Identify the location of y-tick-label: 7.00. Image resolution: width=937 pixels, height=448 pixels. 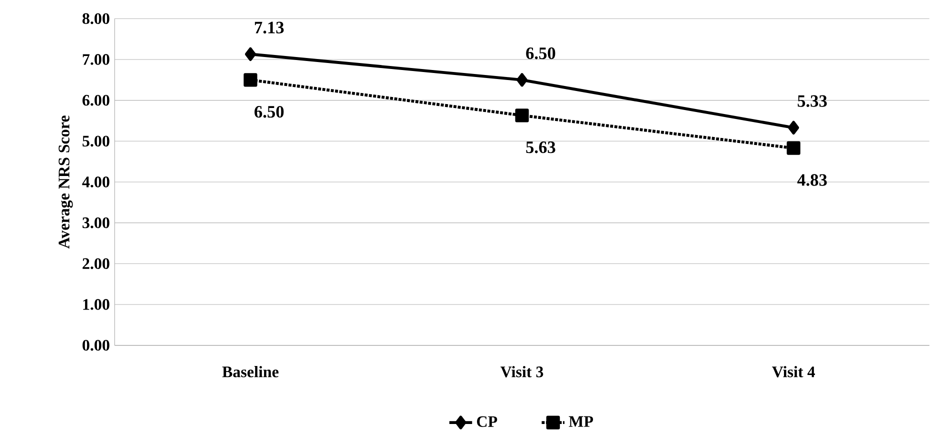
(96, 59).